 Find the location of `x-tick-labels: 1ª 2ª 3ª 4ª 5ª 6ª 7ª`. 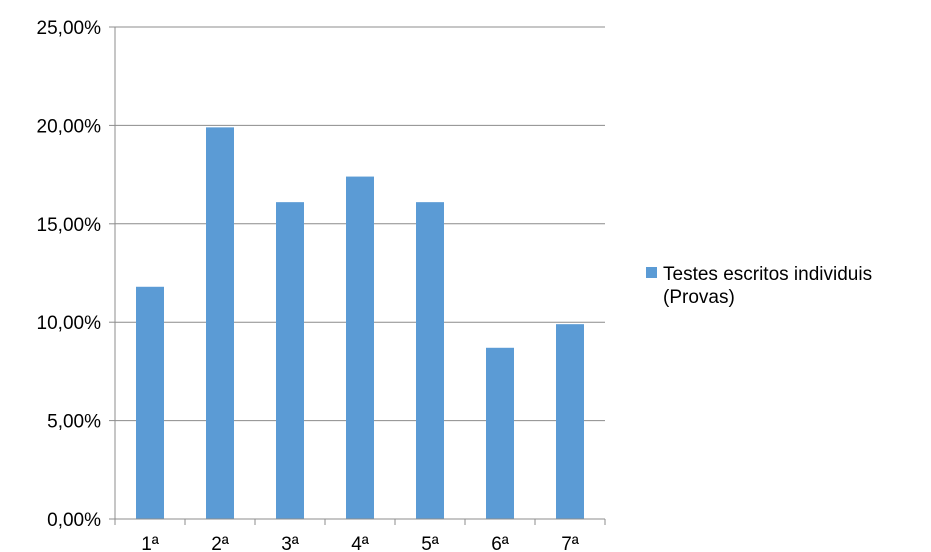

x-tick-labels: 1ª 2ª 3ª 4ª 5ª 6ª 7ª is located at coordinates (360, 543).